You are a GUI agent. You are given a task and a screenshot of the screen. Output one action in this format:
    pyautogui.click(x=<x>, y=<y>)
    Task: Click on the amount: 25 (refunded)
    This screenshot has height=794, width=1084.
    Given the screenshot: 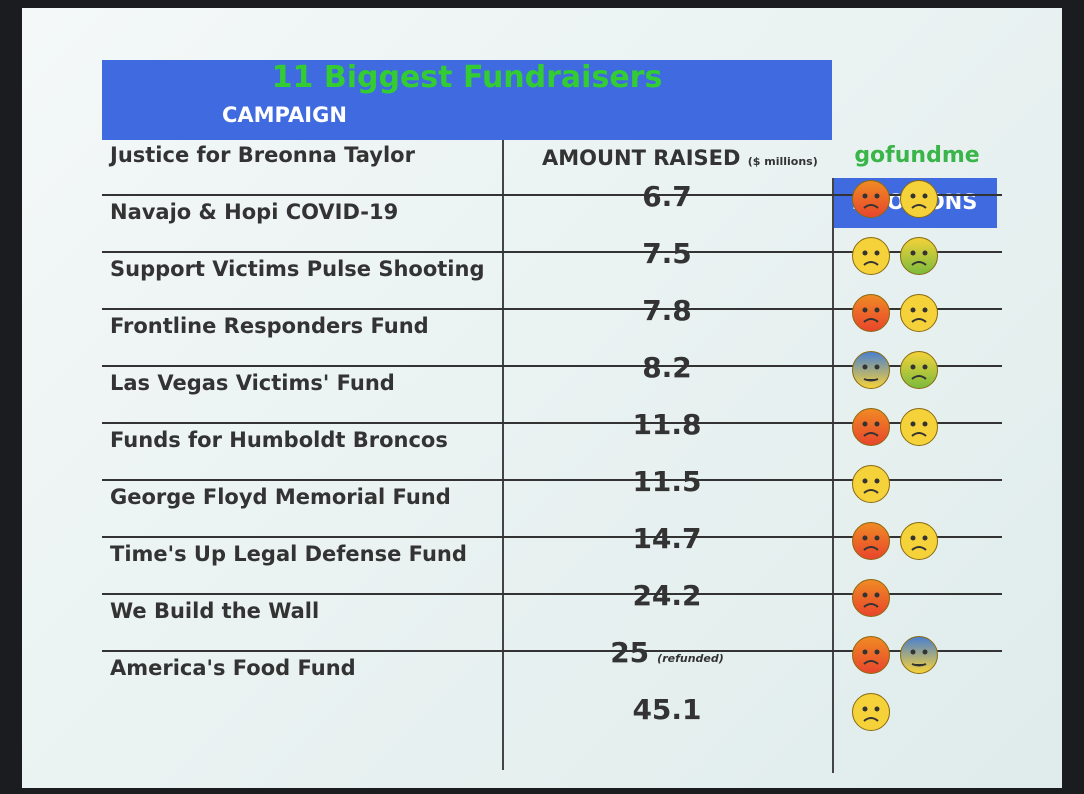 What is the action you would take?
    pyautogui.click(x=667, y=652)
    